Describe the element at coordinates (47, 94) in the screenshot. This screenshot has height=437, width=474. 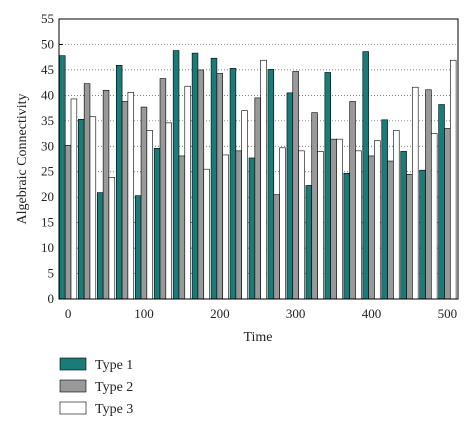
I see `y-tick-label: 40` at that location.